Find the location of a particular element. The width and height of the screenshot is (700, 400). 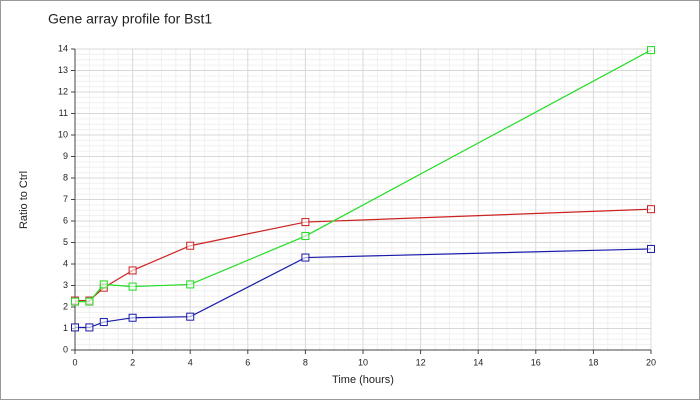

x-tick-label: 12 is located at coordinates (421, 362).